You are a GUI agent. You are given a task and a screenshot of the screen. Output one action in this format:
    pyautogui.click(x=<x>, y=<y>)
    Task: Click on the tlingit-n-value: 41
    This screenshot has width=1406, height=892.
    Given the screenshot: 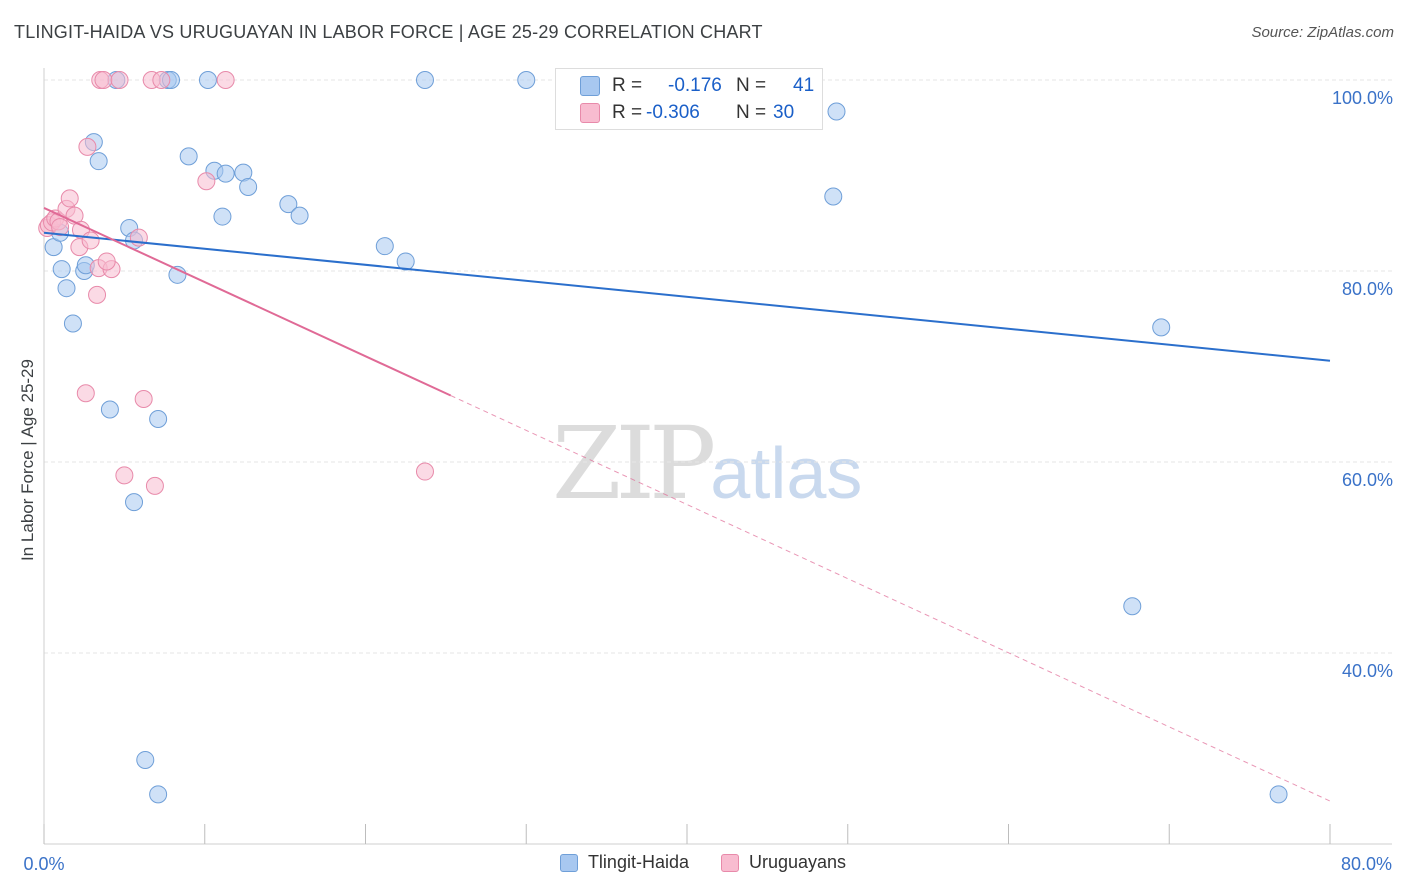 What is the action you would take?
    pyautogui.click(x=804, y=85)
    